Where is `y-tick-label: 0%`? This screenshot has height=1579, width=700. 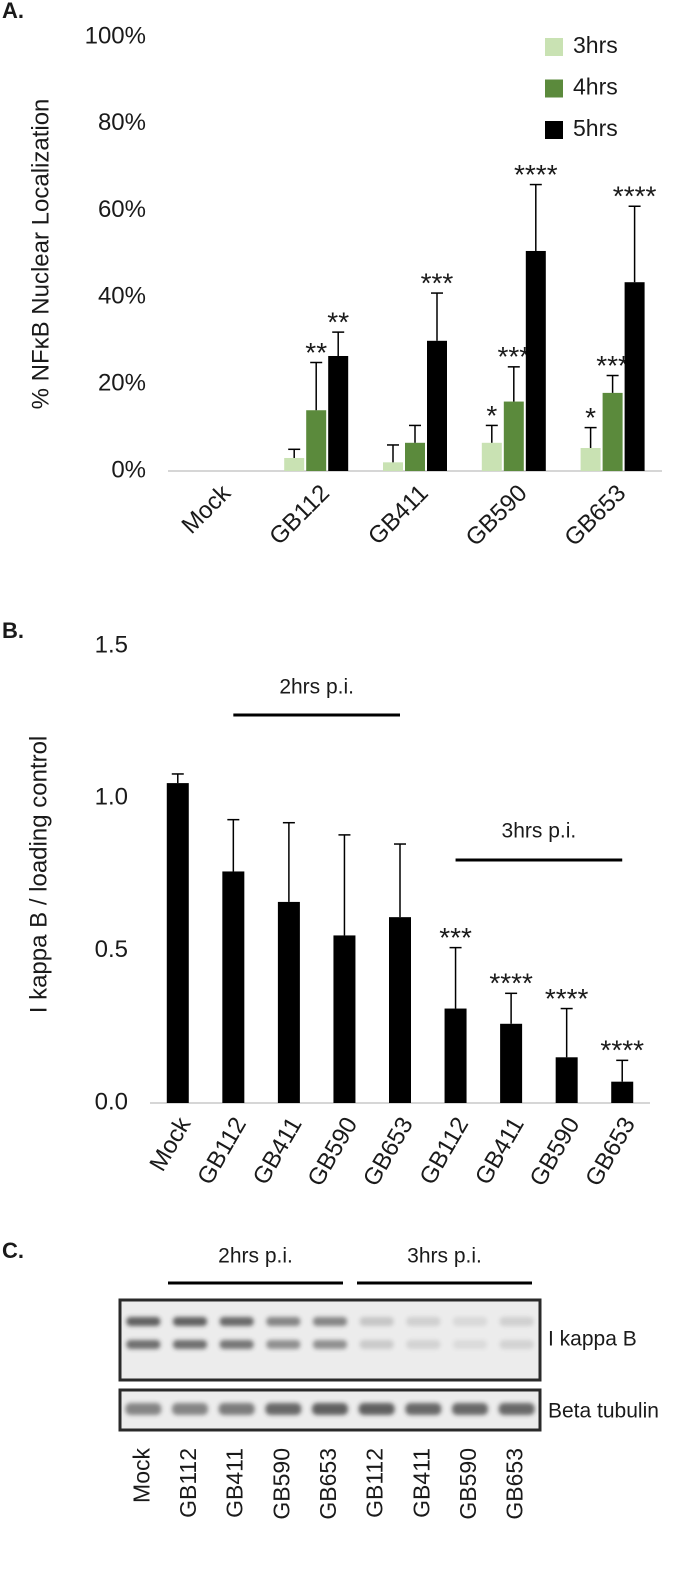 y-tick-label: 0% is located at coordinates (128, 469).